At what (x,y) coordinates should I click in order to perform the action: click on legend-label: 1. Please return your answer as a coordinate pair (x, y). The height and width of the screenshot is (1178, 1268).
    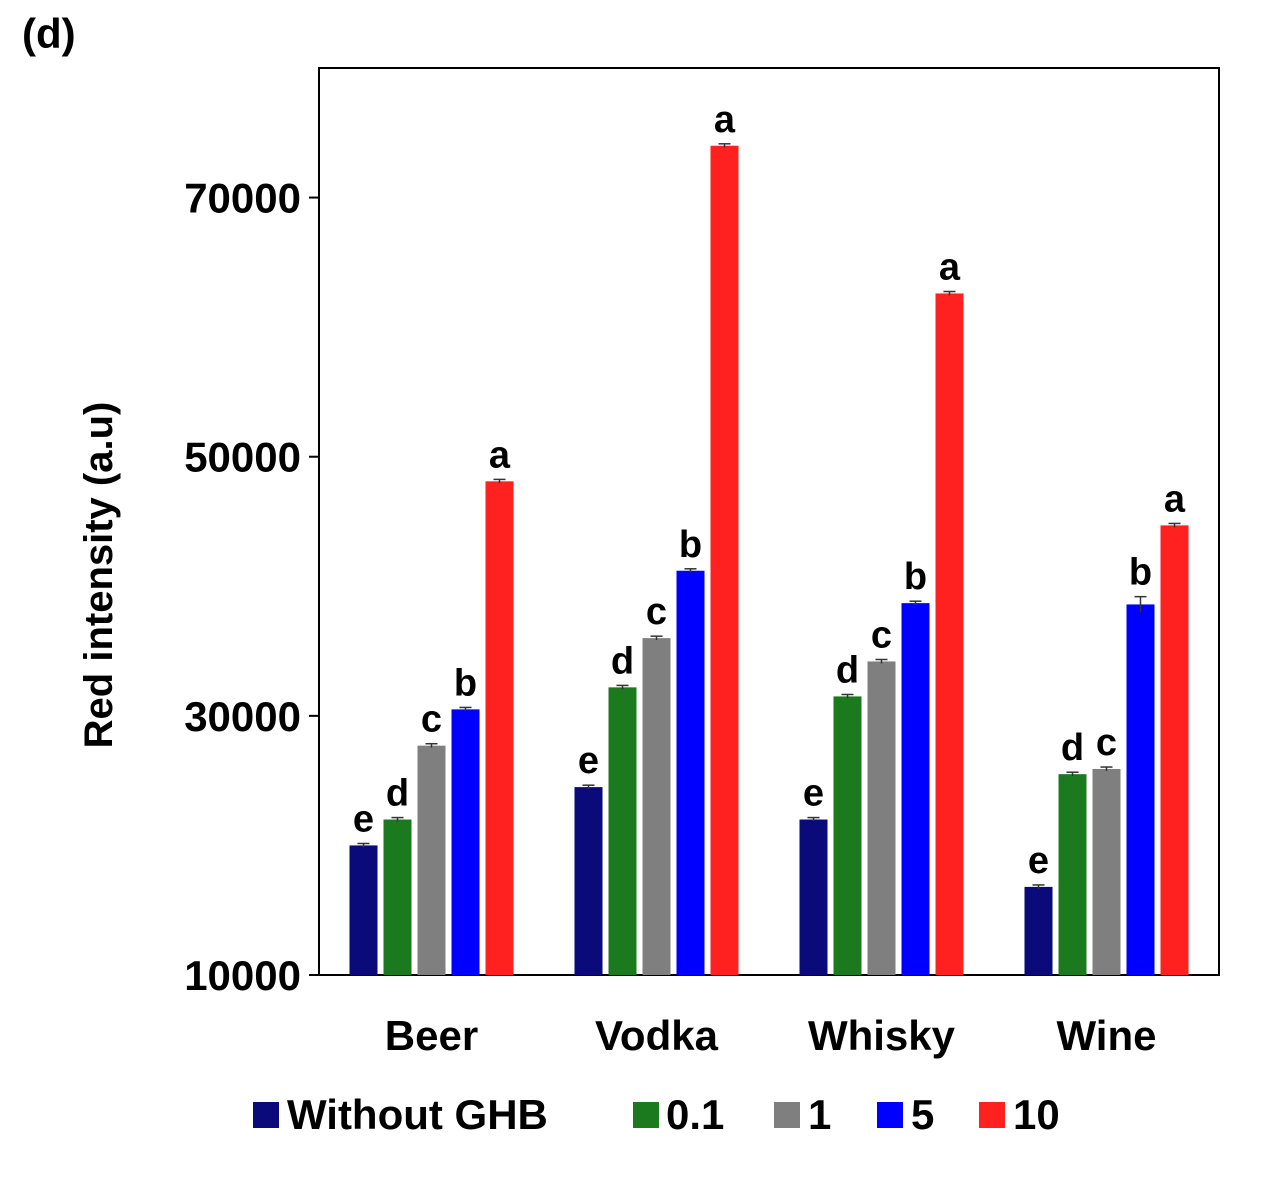
    Looking at the image, I should click on (819, 1114).